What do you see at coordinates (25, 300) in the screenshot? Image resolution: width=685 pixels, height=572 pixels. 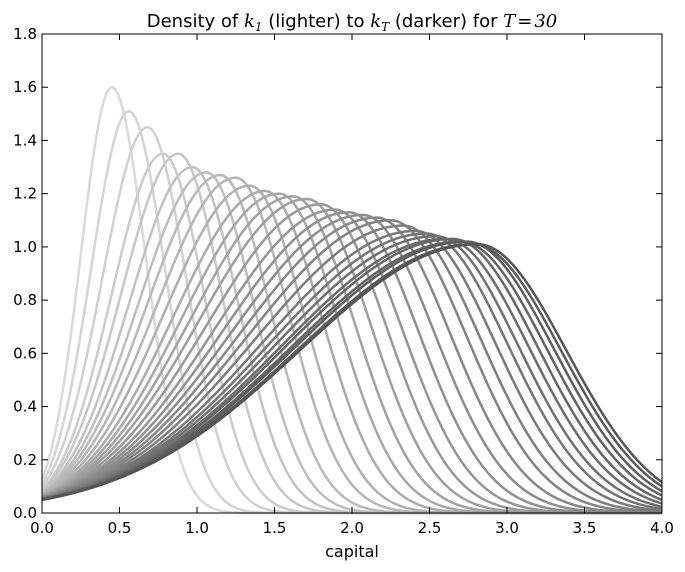 I see `y-tick-label: 0.8` at bounding box center [25, 300].